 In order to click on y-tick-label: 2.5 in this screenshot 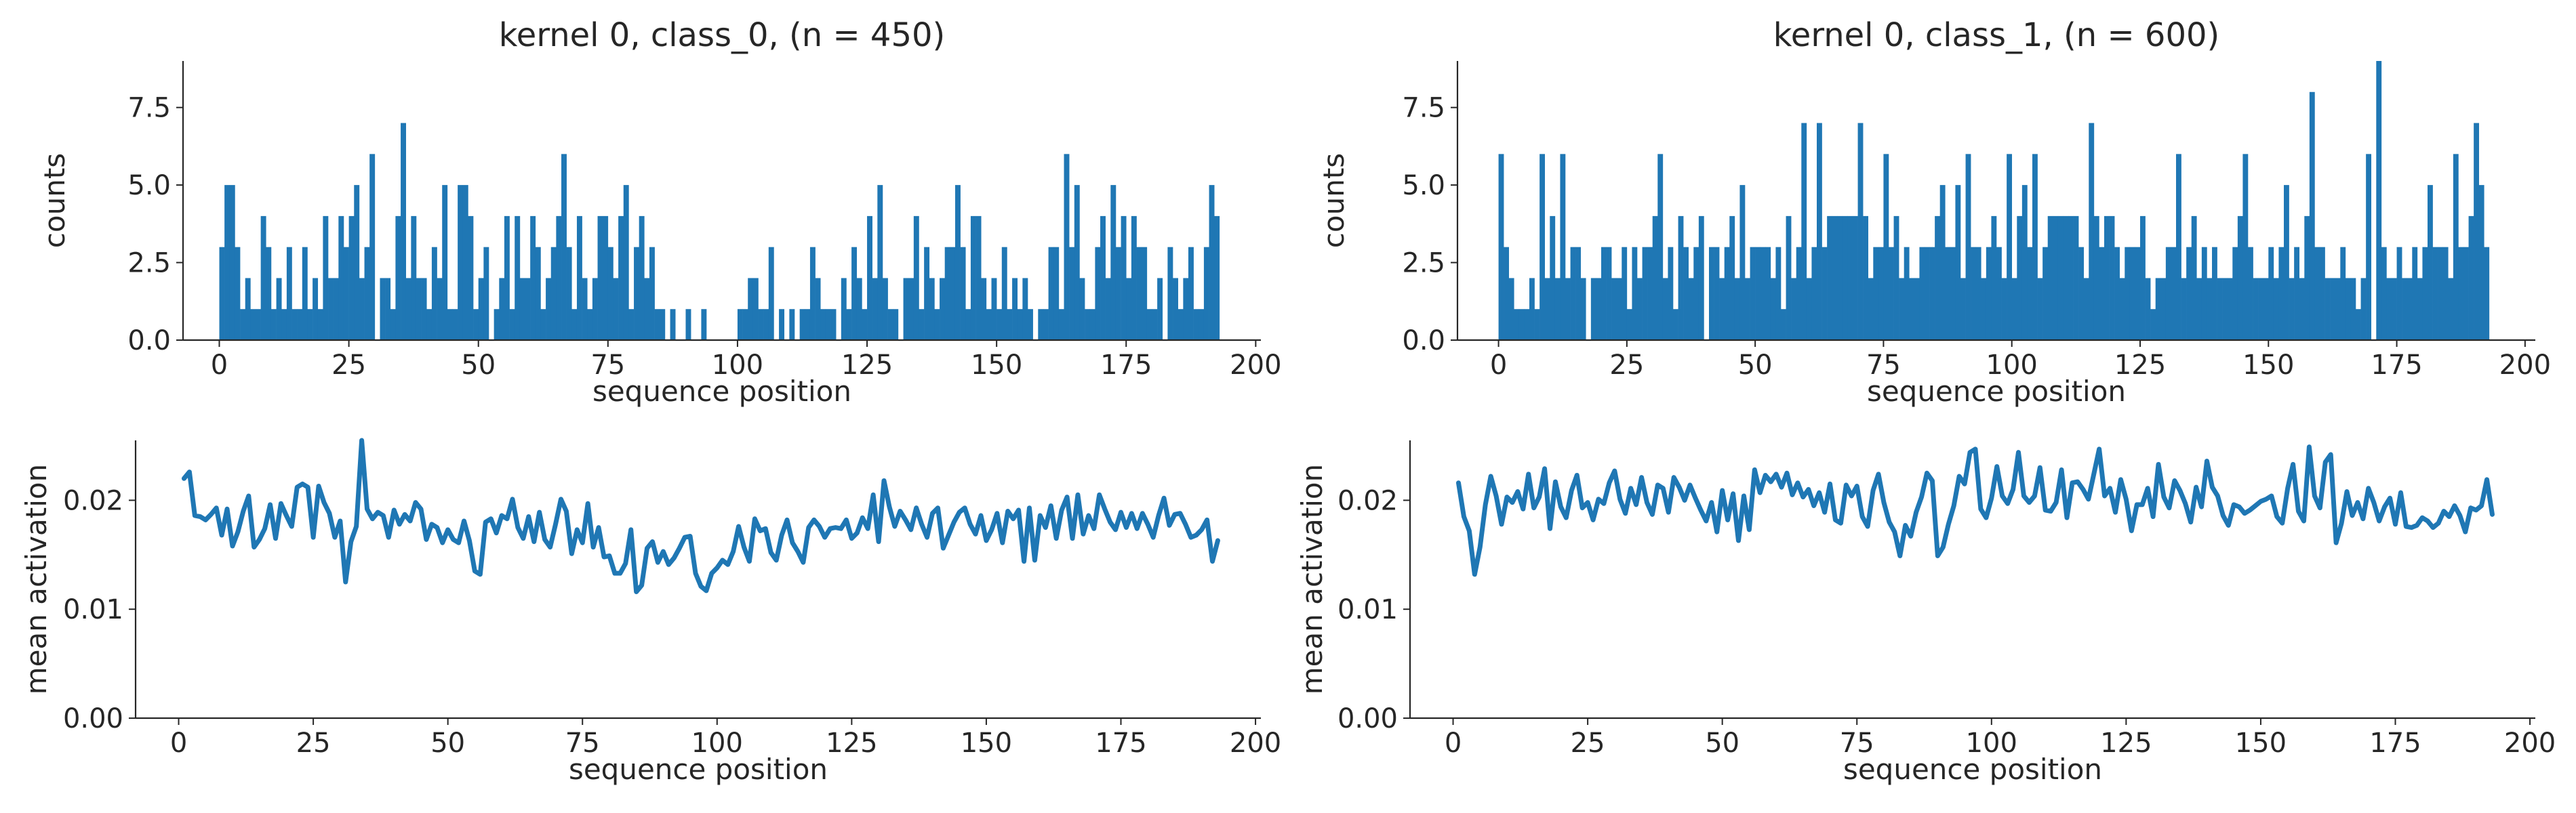, I will do `click(1423, 263)`.